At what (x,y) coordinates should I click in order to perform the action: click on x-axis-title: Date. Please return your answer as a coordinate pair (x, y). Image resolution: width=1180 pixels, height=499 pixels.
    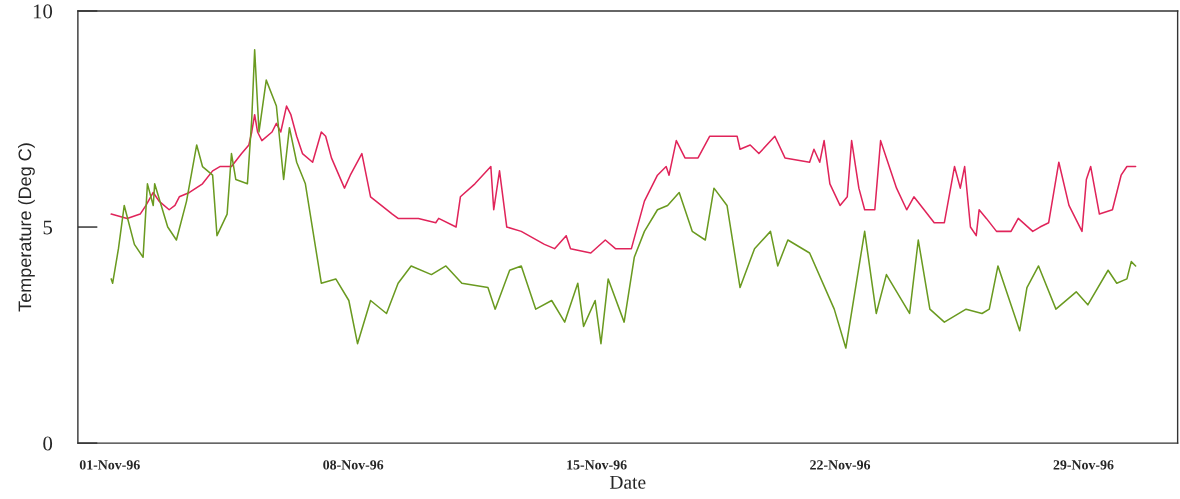
    Looking at the image, I should click on (627, 482).